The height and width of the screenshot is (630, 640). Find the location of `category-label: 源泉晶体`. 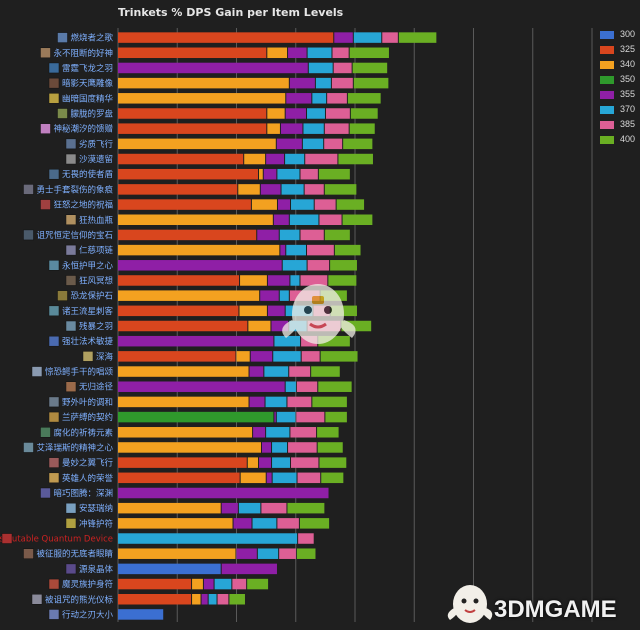

category-label: 源泉晶体 is located at coordinates (96, 569).